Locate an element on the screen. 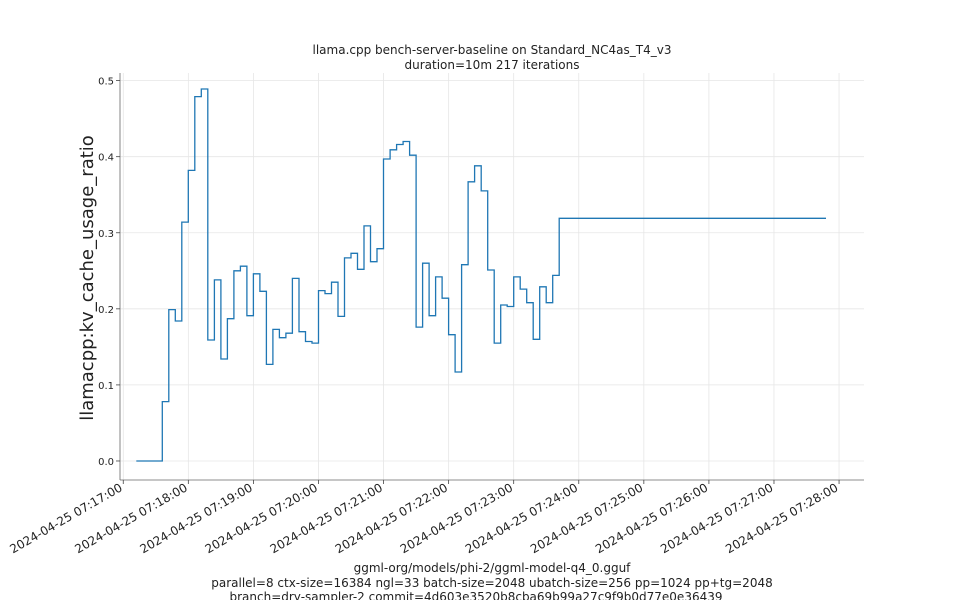  x-tick-label: 2024-04-25 07:27:00 is located at coordinates (716, 518).